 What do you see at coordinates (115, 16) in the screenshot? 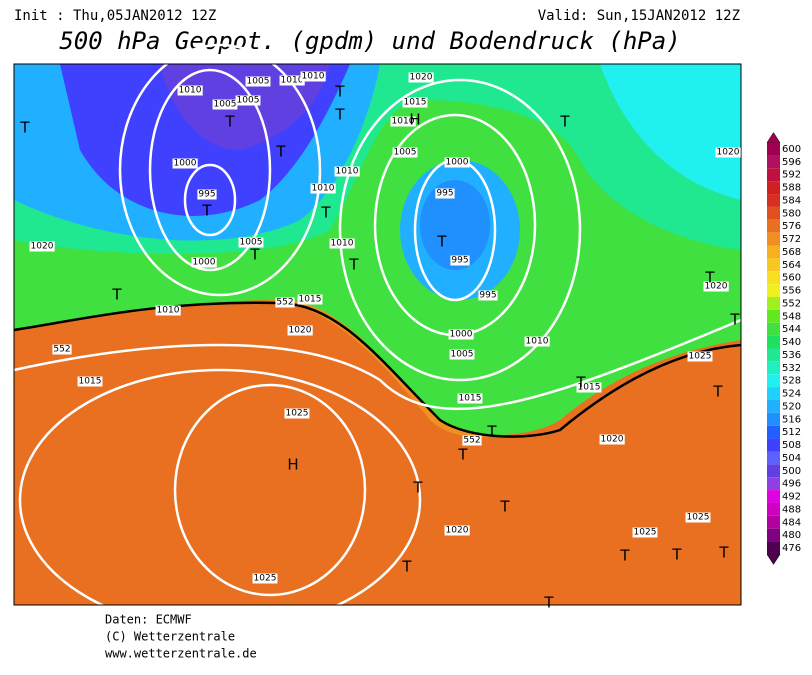
I see `init-time: Init : Thu,05JAN2012 12Z` at bounding box center [115, 16].